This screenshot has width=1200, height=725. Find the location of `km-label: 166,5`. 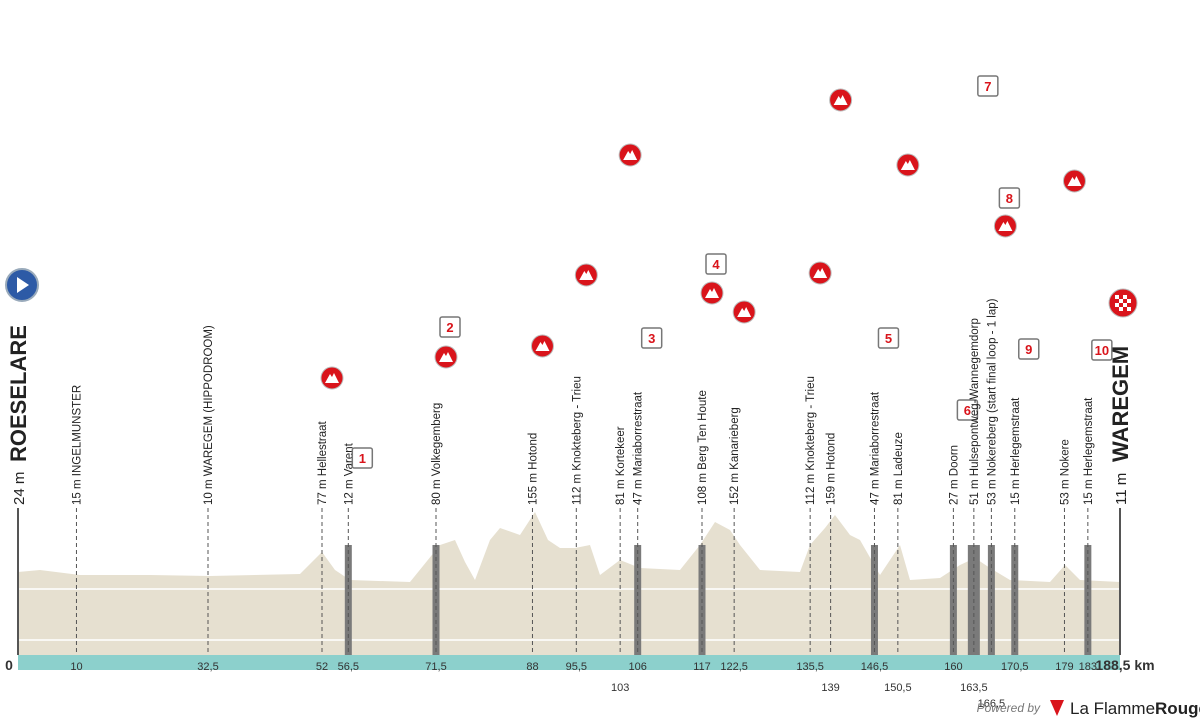

km-label: 166,5 is located at coordinates (992, 704).